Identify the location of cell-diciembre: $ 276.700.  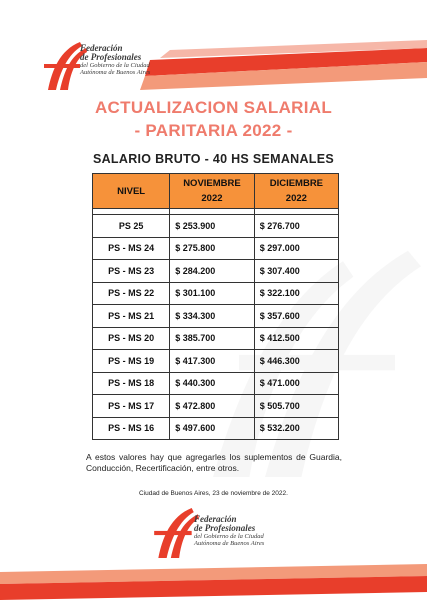
(296, 226).